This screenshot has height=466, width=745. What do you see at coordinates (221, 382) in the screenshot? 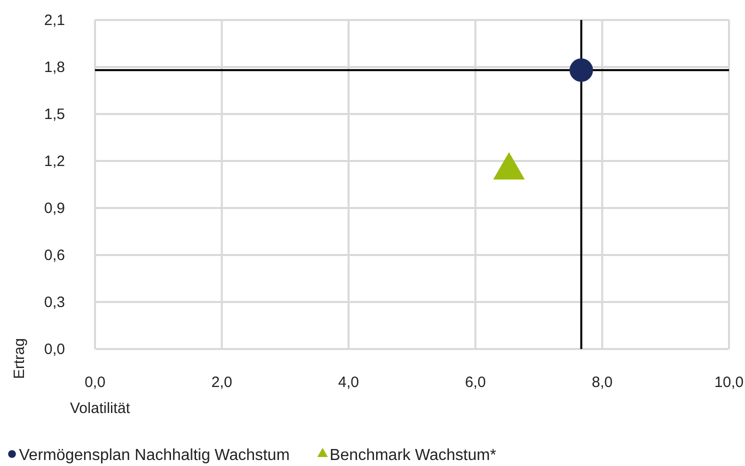
I see `x-tick-label: 2,0` at bounding box center [221, 382].